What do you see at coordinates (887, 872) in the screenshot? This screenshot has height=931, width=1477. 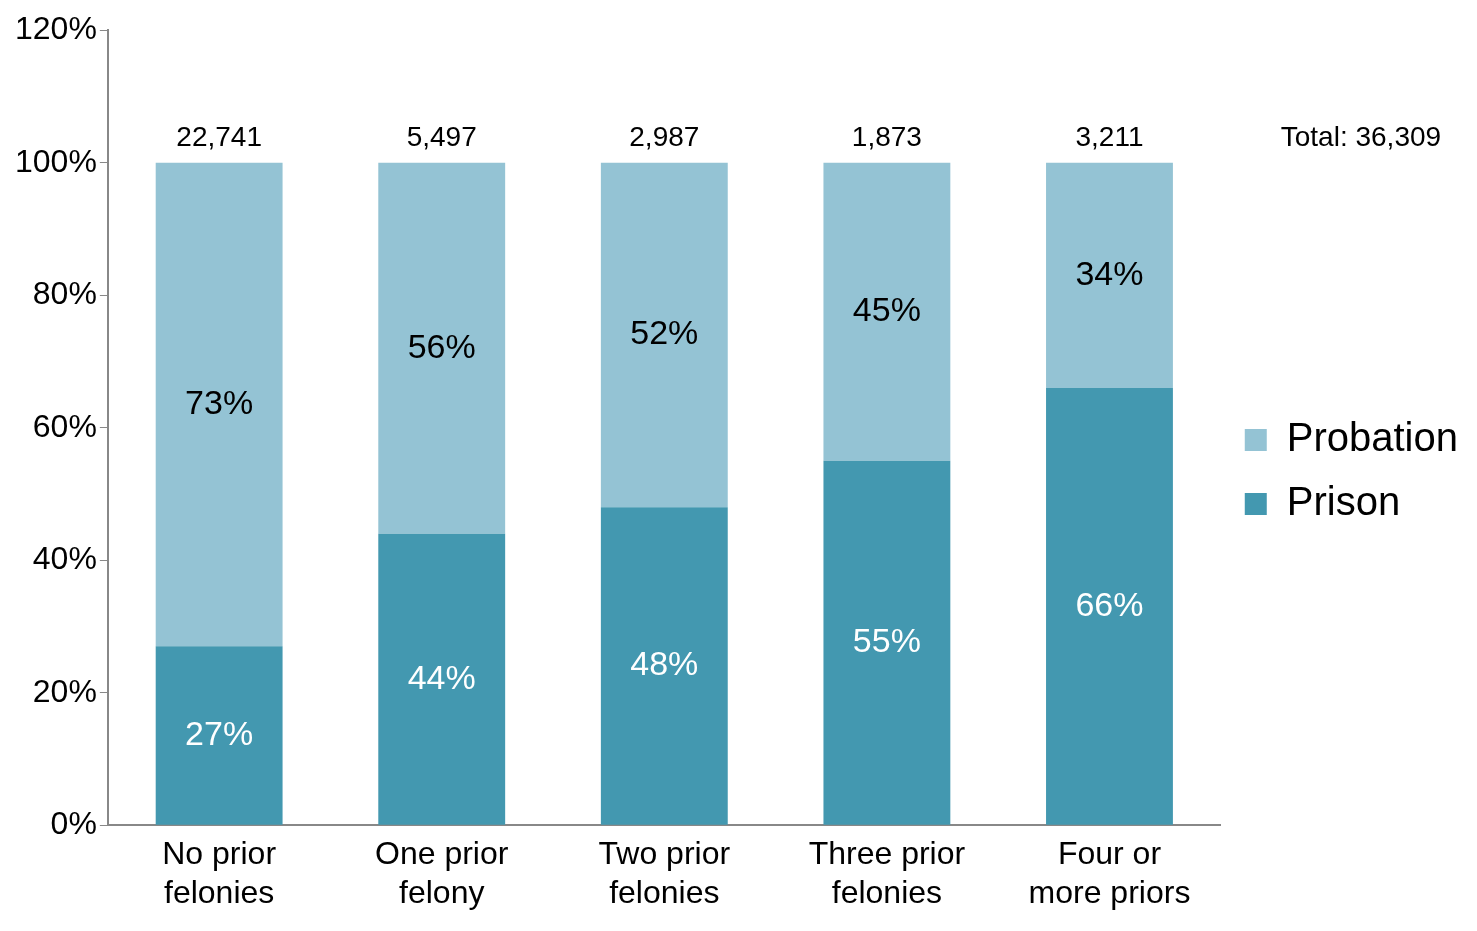 I see `x-tick-label: Three prior felonies` at bounding box center [887, 872].